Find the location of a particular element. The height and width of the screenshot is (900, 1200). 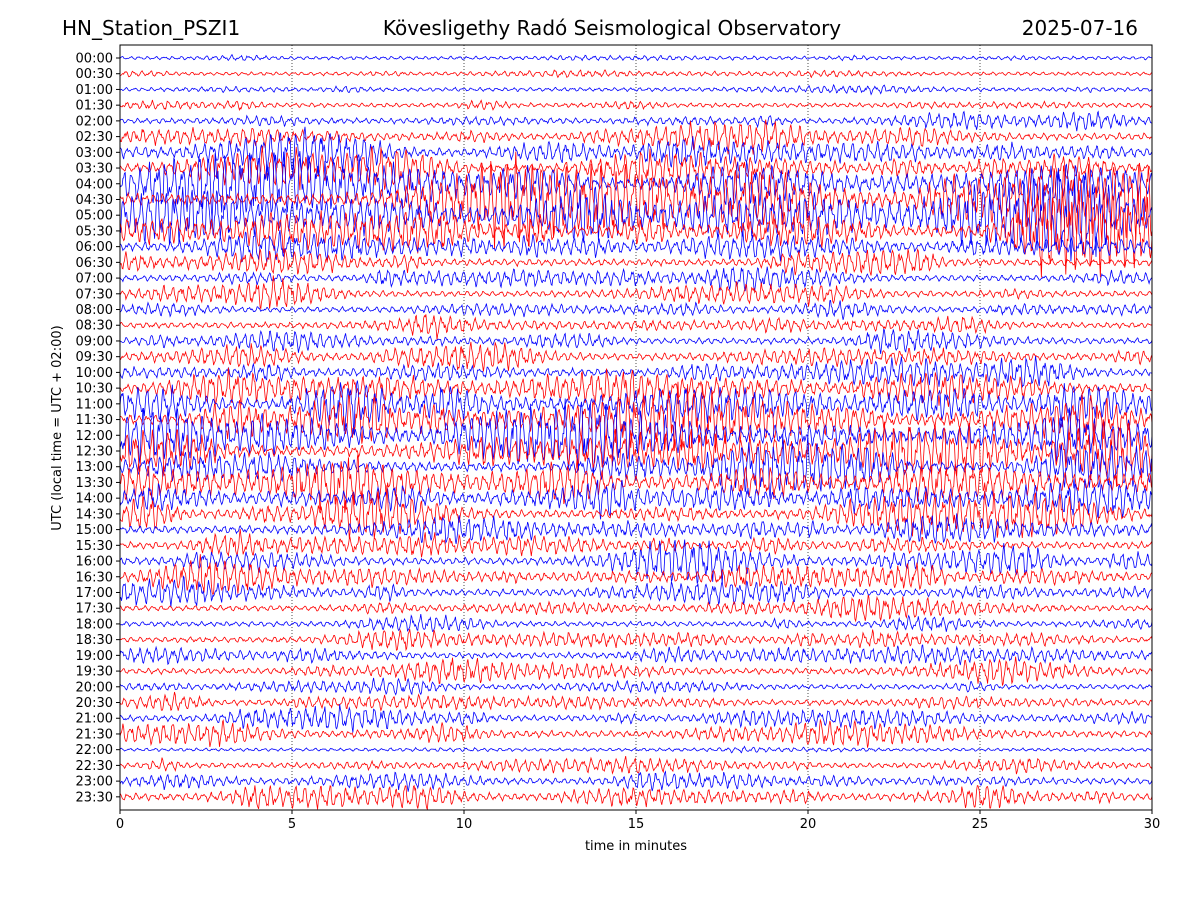

y-tick-label: 06:00 is located at coordinates (94, 247).